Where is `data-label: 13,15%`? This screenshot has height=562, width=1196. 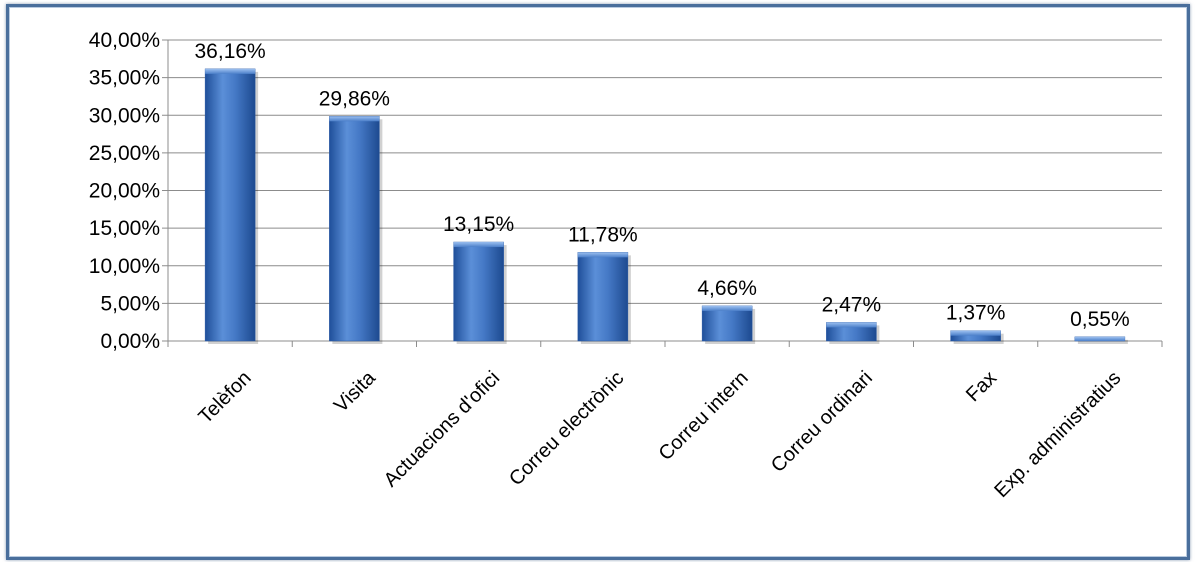
data-label: 13,15% is located at coordinates (478, 224).